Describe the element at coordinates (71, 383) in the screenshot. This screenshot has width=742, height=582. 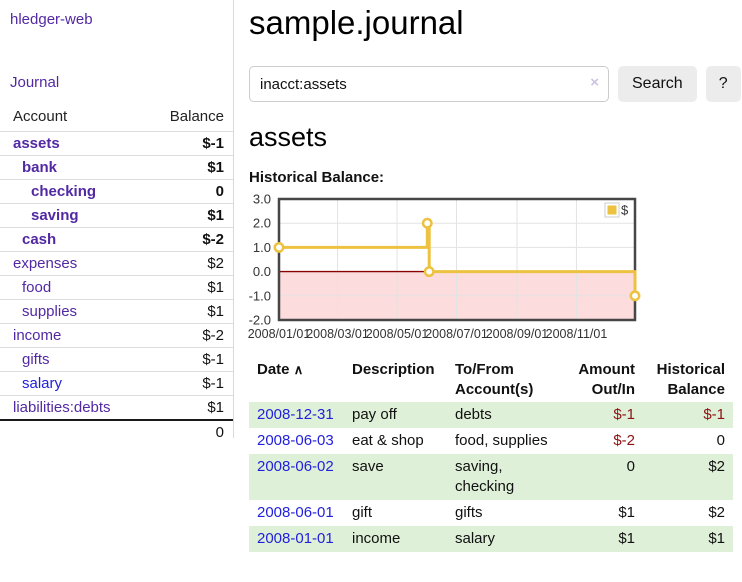
I see `account-cell: salary` at that location.